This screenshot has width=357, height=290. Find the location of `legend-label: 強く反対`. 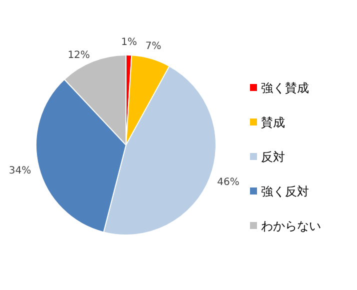

legend-label: 強く反対 is located at coordinates (285, 191).